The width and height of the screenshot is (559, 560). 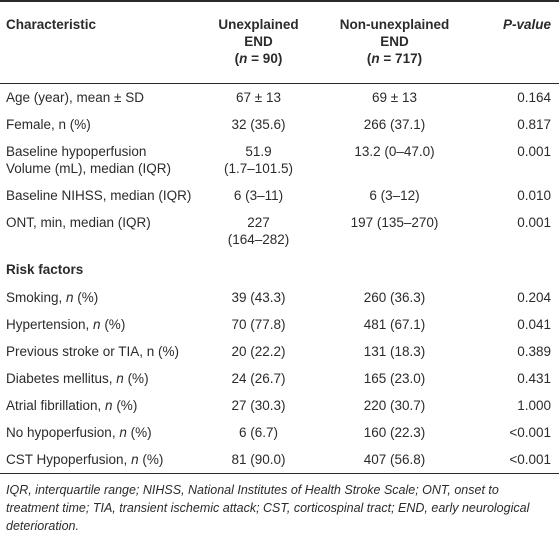 I want to click on cell-p-value: 1.000, so click(x=534, y=405).